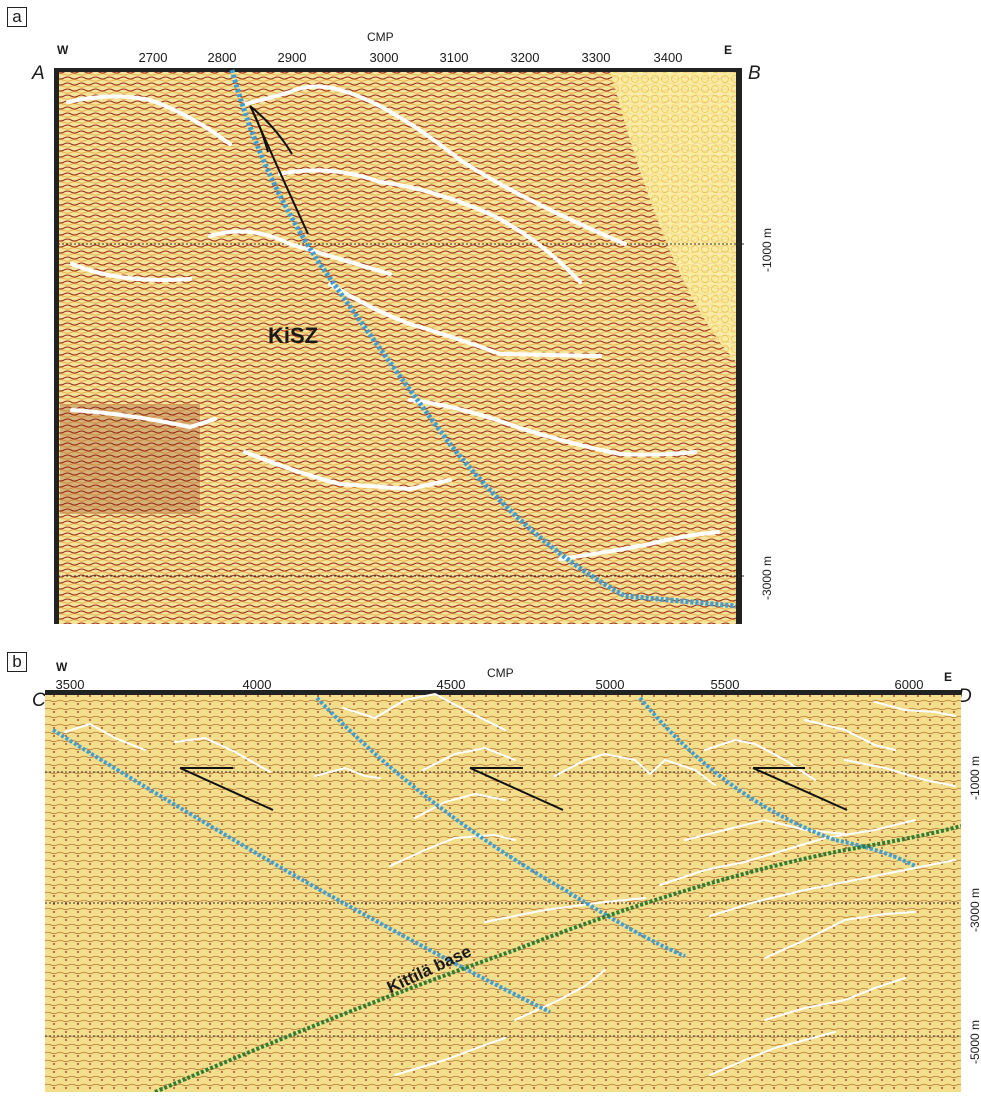 The height and width of the screenshot is (1096, 981). Describe the element at coordinates (454, 57) in the screenshot. I see `panel-a-tick: 3100` at that location.